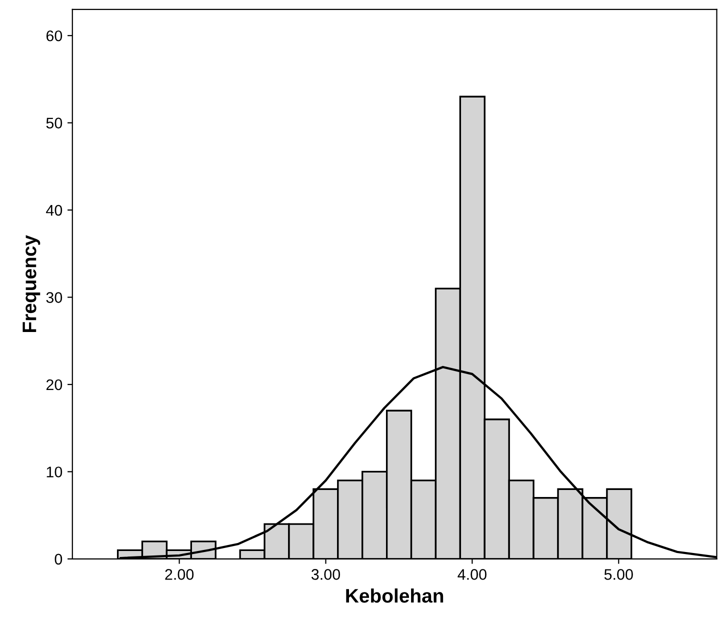 This screenshot has width=724, height=628. I want to click on y-tick-label: 60, so click(54, 36).